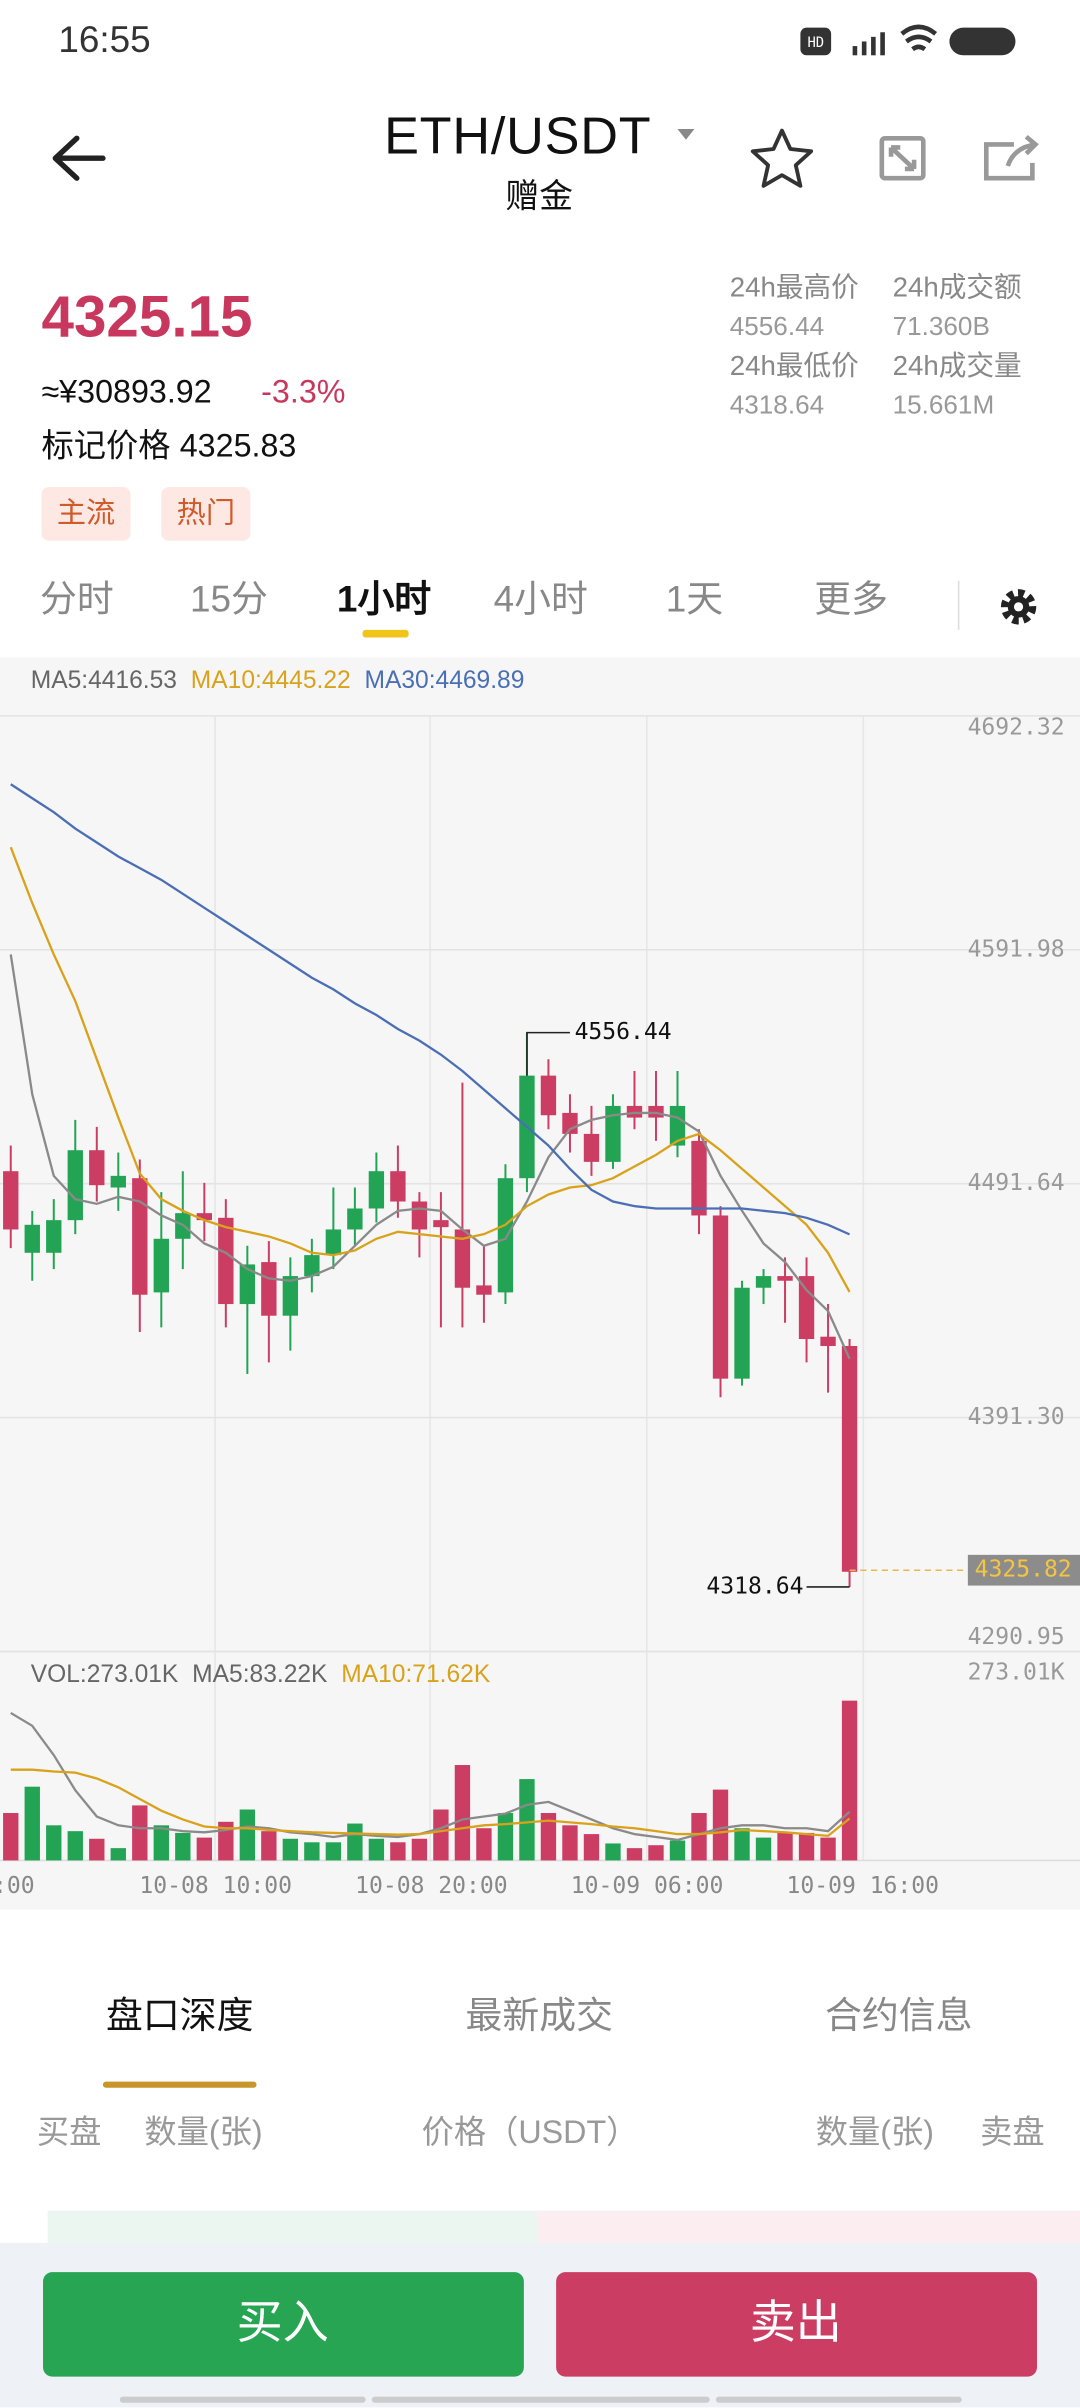  Describe the element at coordinates (242, 2399) in the screenshot. I see `home-indicator` at that location.